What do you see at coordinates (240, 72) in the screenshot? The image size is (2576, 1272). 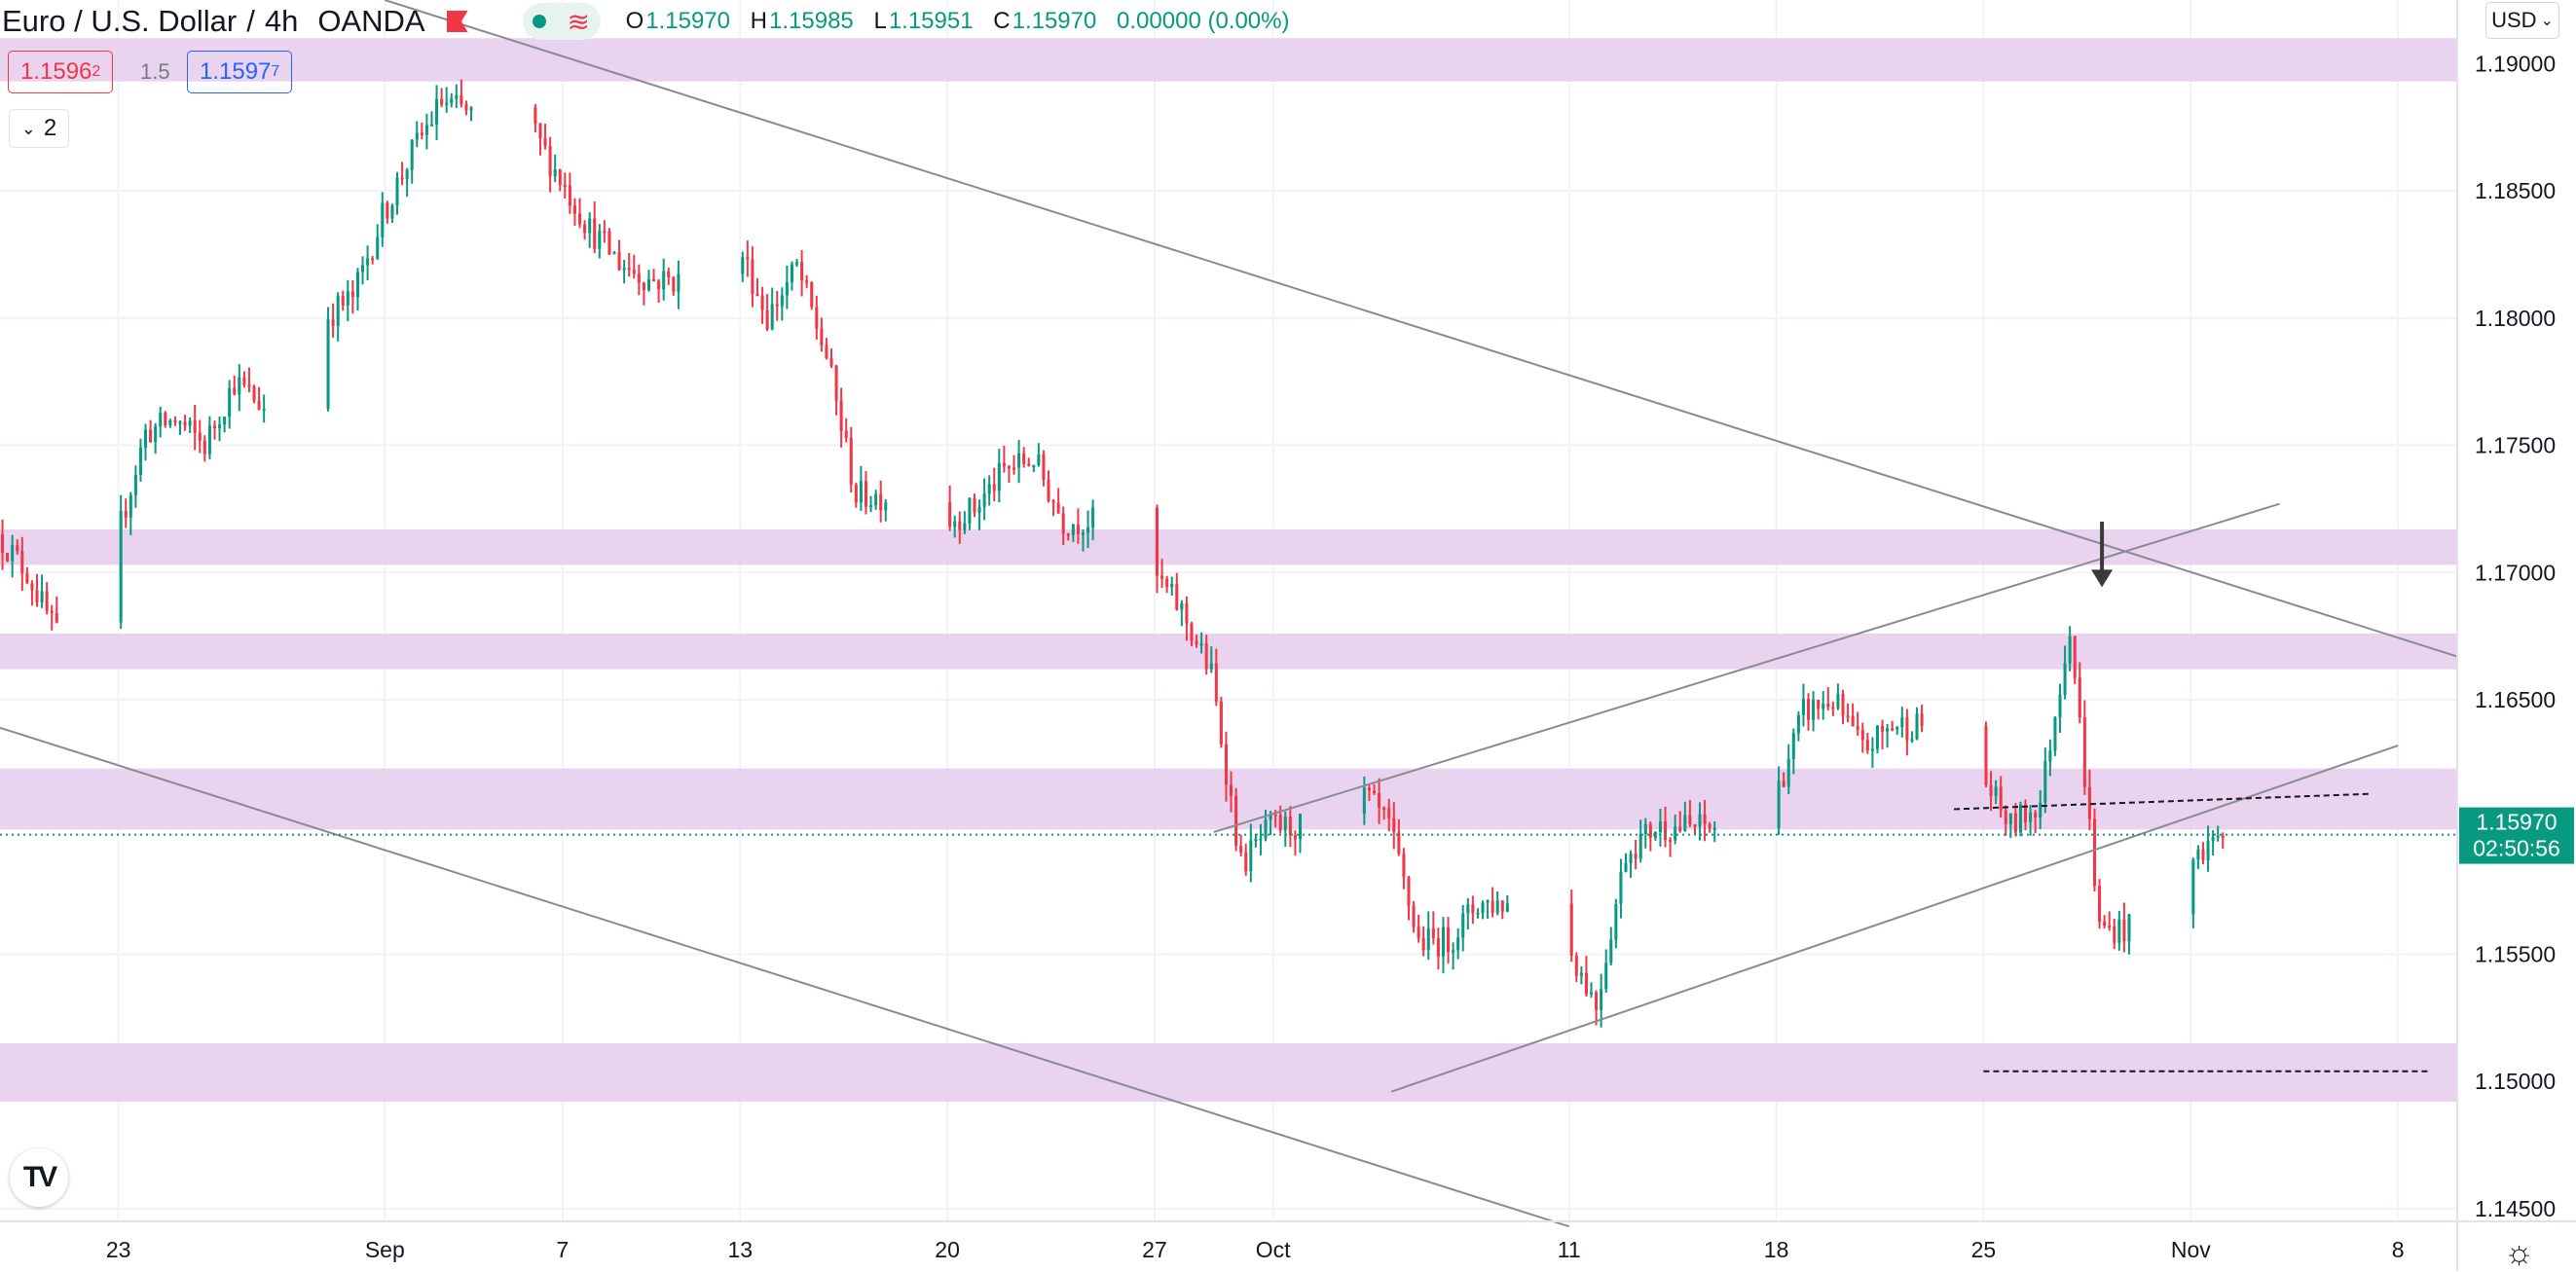 I see `buy-button: 1.1597 7` at bounding box center [240, 72].